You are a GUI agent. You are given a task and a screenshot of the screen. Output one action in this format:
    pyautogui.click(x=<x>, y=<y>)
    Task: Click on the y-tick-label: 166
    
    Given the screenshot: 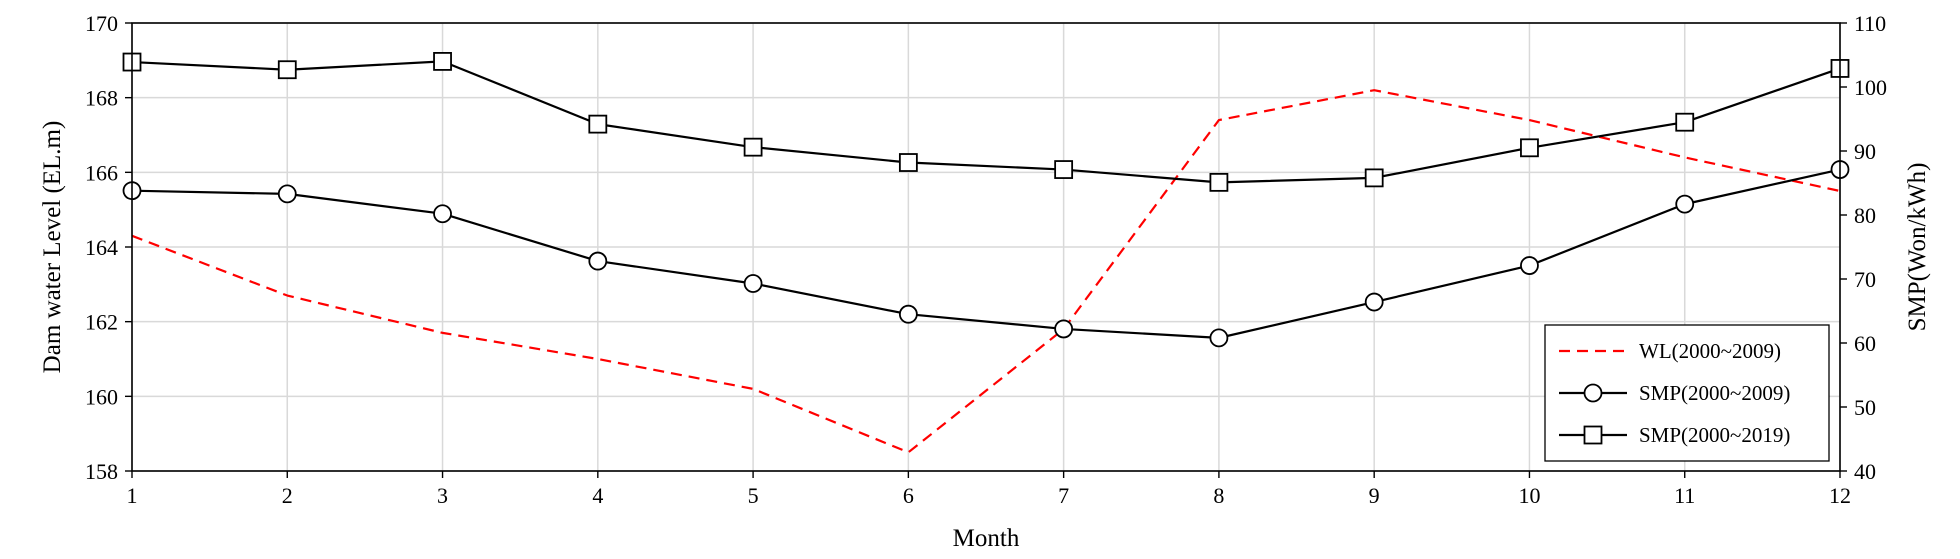 What is the action you would take?
    pyautogui.click(x=101, y=172)
    